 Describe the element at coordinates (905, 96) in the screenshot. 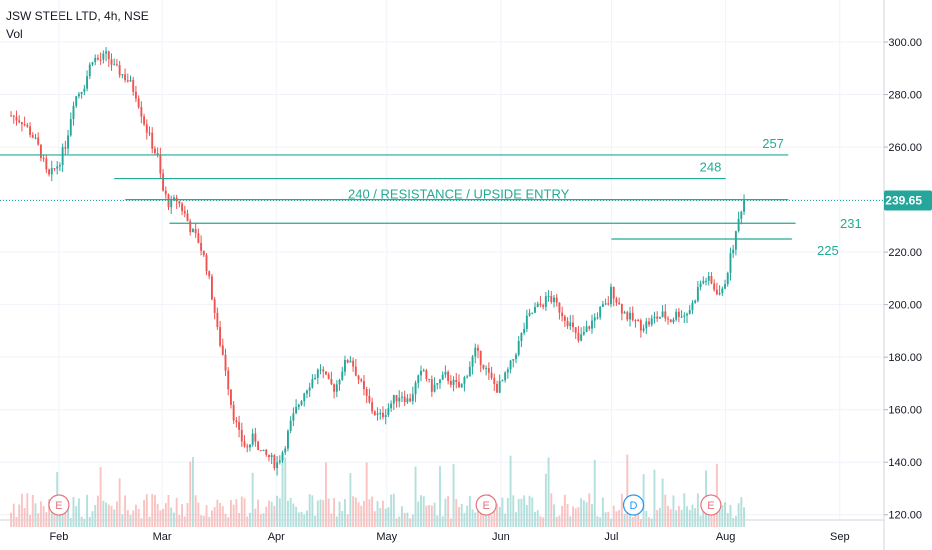

I see `y-tick-label: 280.00` at that location.